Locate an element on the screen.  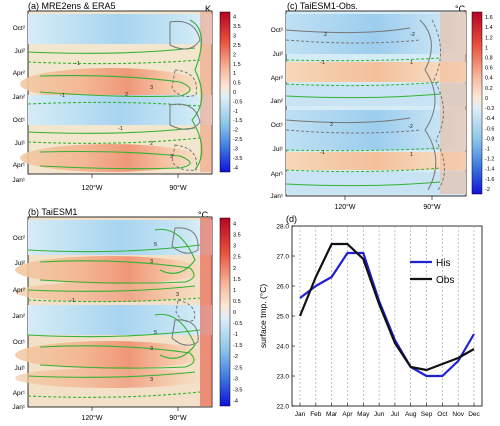
x-tick-label: Aug is located at coordinates (411, 414).